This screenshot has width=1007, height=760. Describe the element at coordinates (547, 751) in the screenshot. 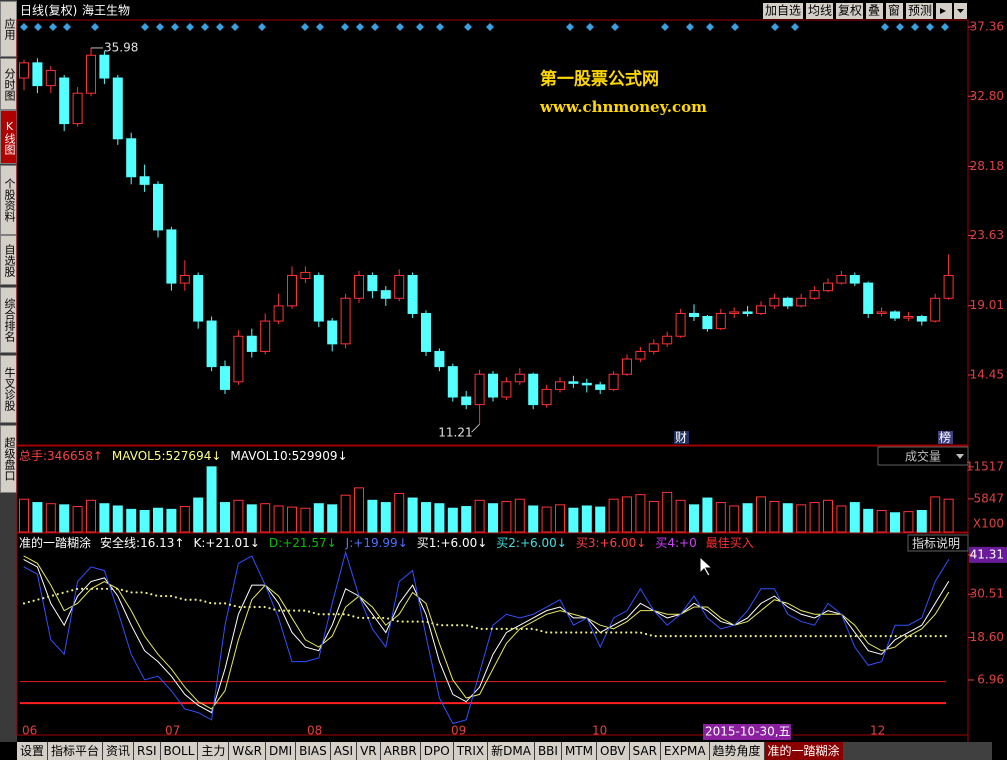

I see `tab: BBI` at that location.